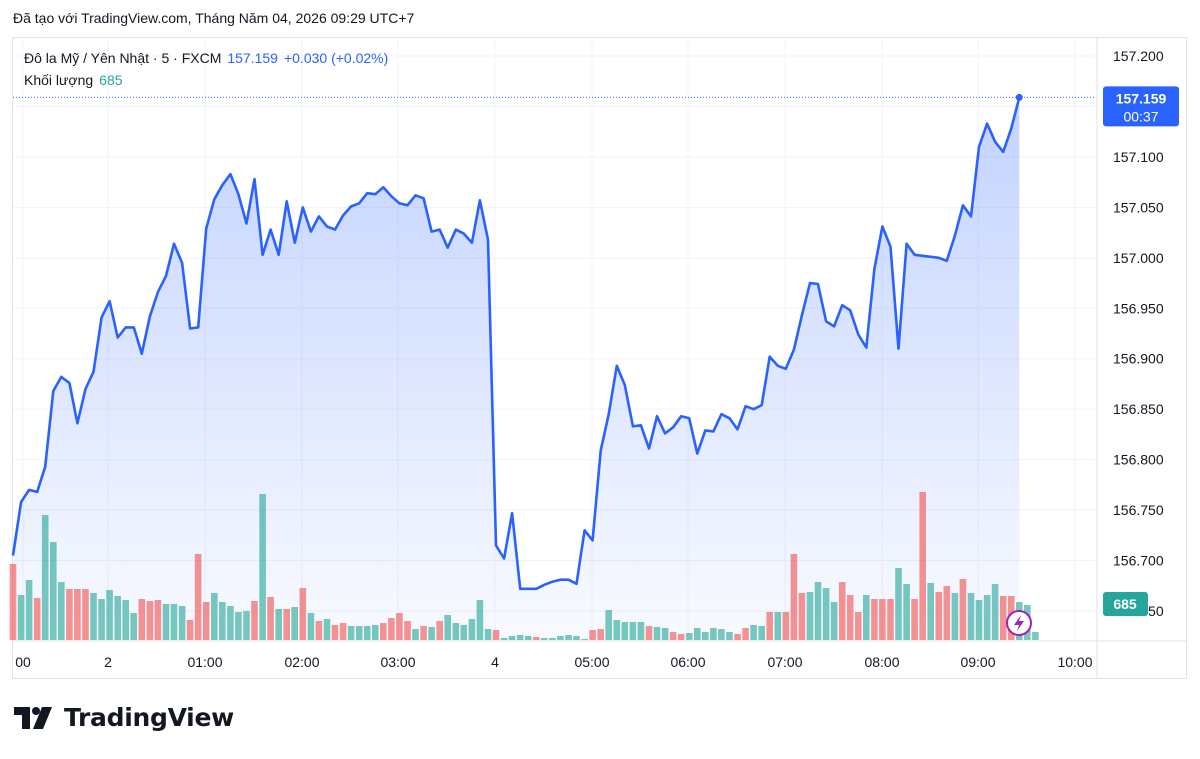 The height and width of the screenshot is (759, 1200). Describe the element at coordinates (687, 662) in the screenshot. I see `x-tick-label: 06:00` at that location.